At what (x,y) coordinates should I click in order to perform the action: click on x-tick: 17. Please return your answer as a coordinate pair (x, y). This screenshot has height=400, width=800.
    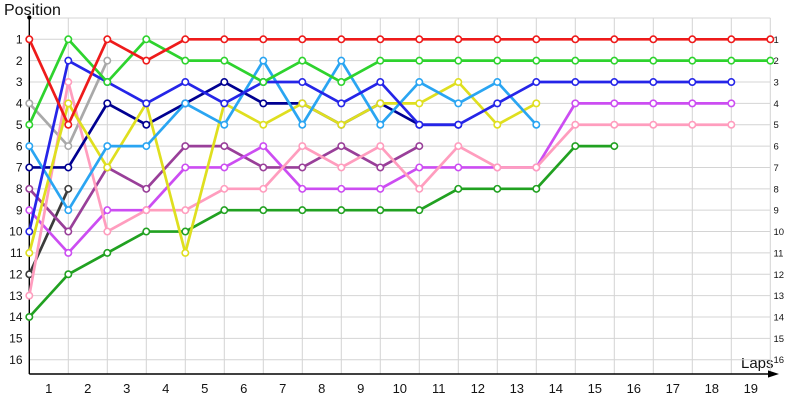
    Looking at the image, I should click on (673, 388).